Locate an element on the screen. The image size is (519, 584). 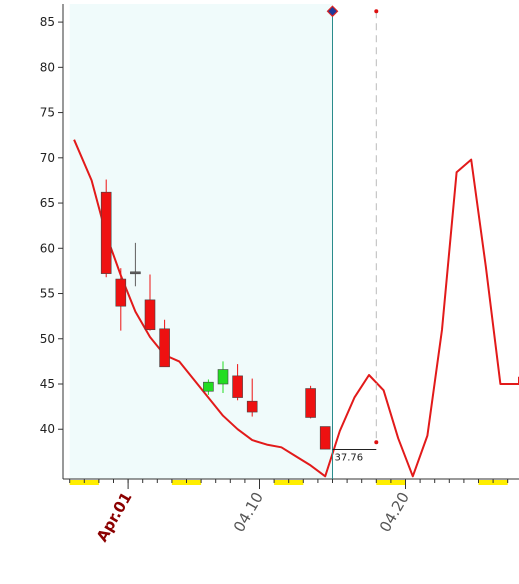
cursor-marker is located at coordinates (332, 11).